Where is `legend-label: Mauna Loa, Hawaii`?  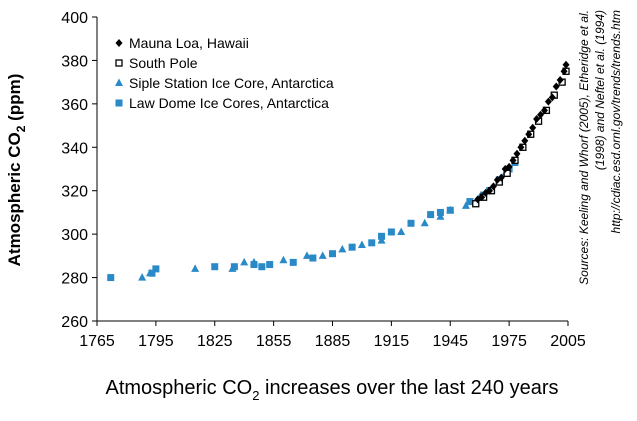 legend-label: Mauna Loa, Hawaii is located at coordinates (189, 43).